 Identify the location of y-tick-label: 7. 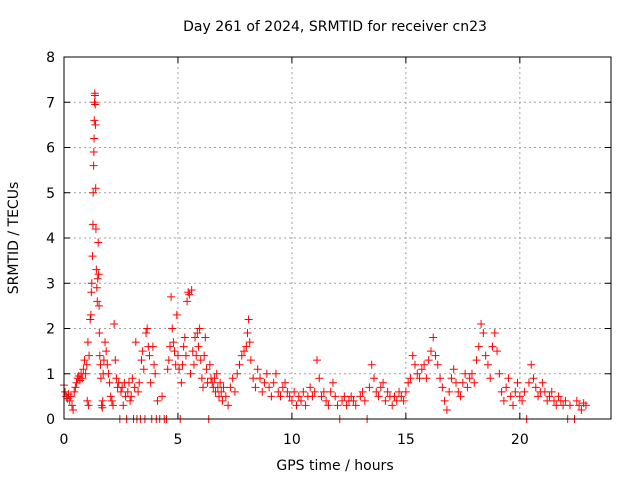
(50, 103).